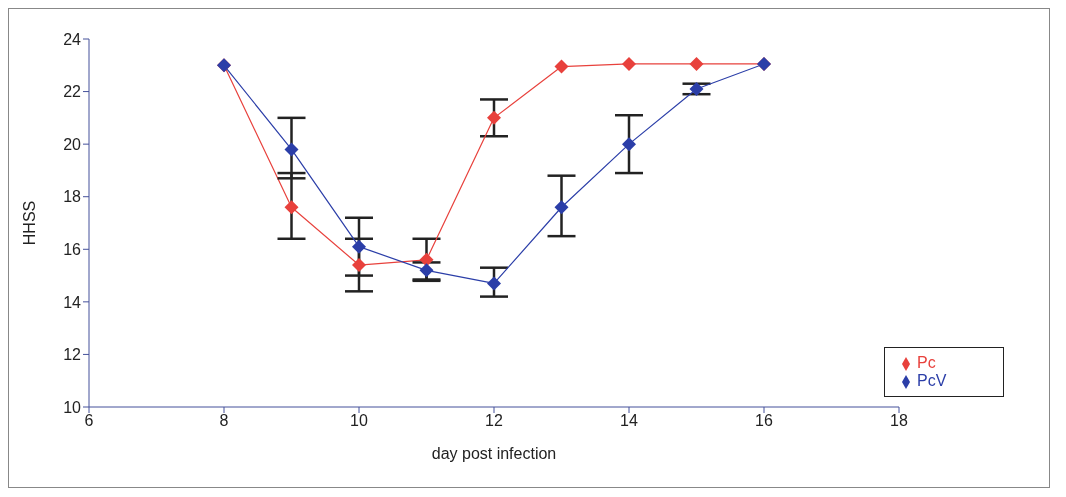  I want to click on y-tick-label: 18, so click(72, 197).